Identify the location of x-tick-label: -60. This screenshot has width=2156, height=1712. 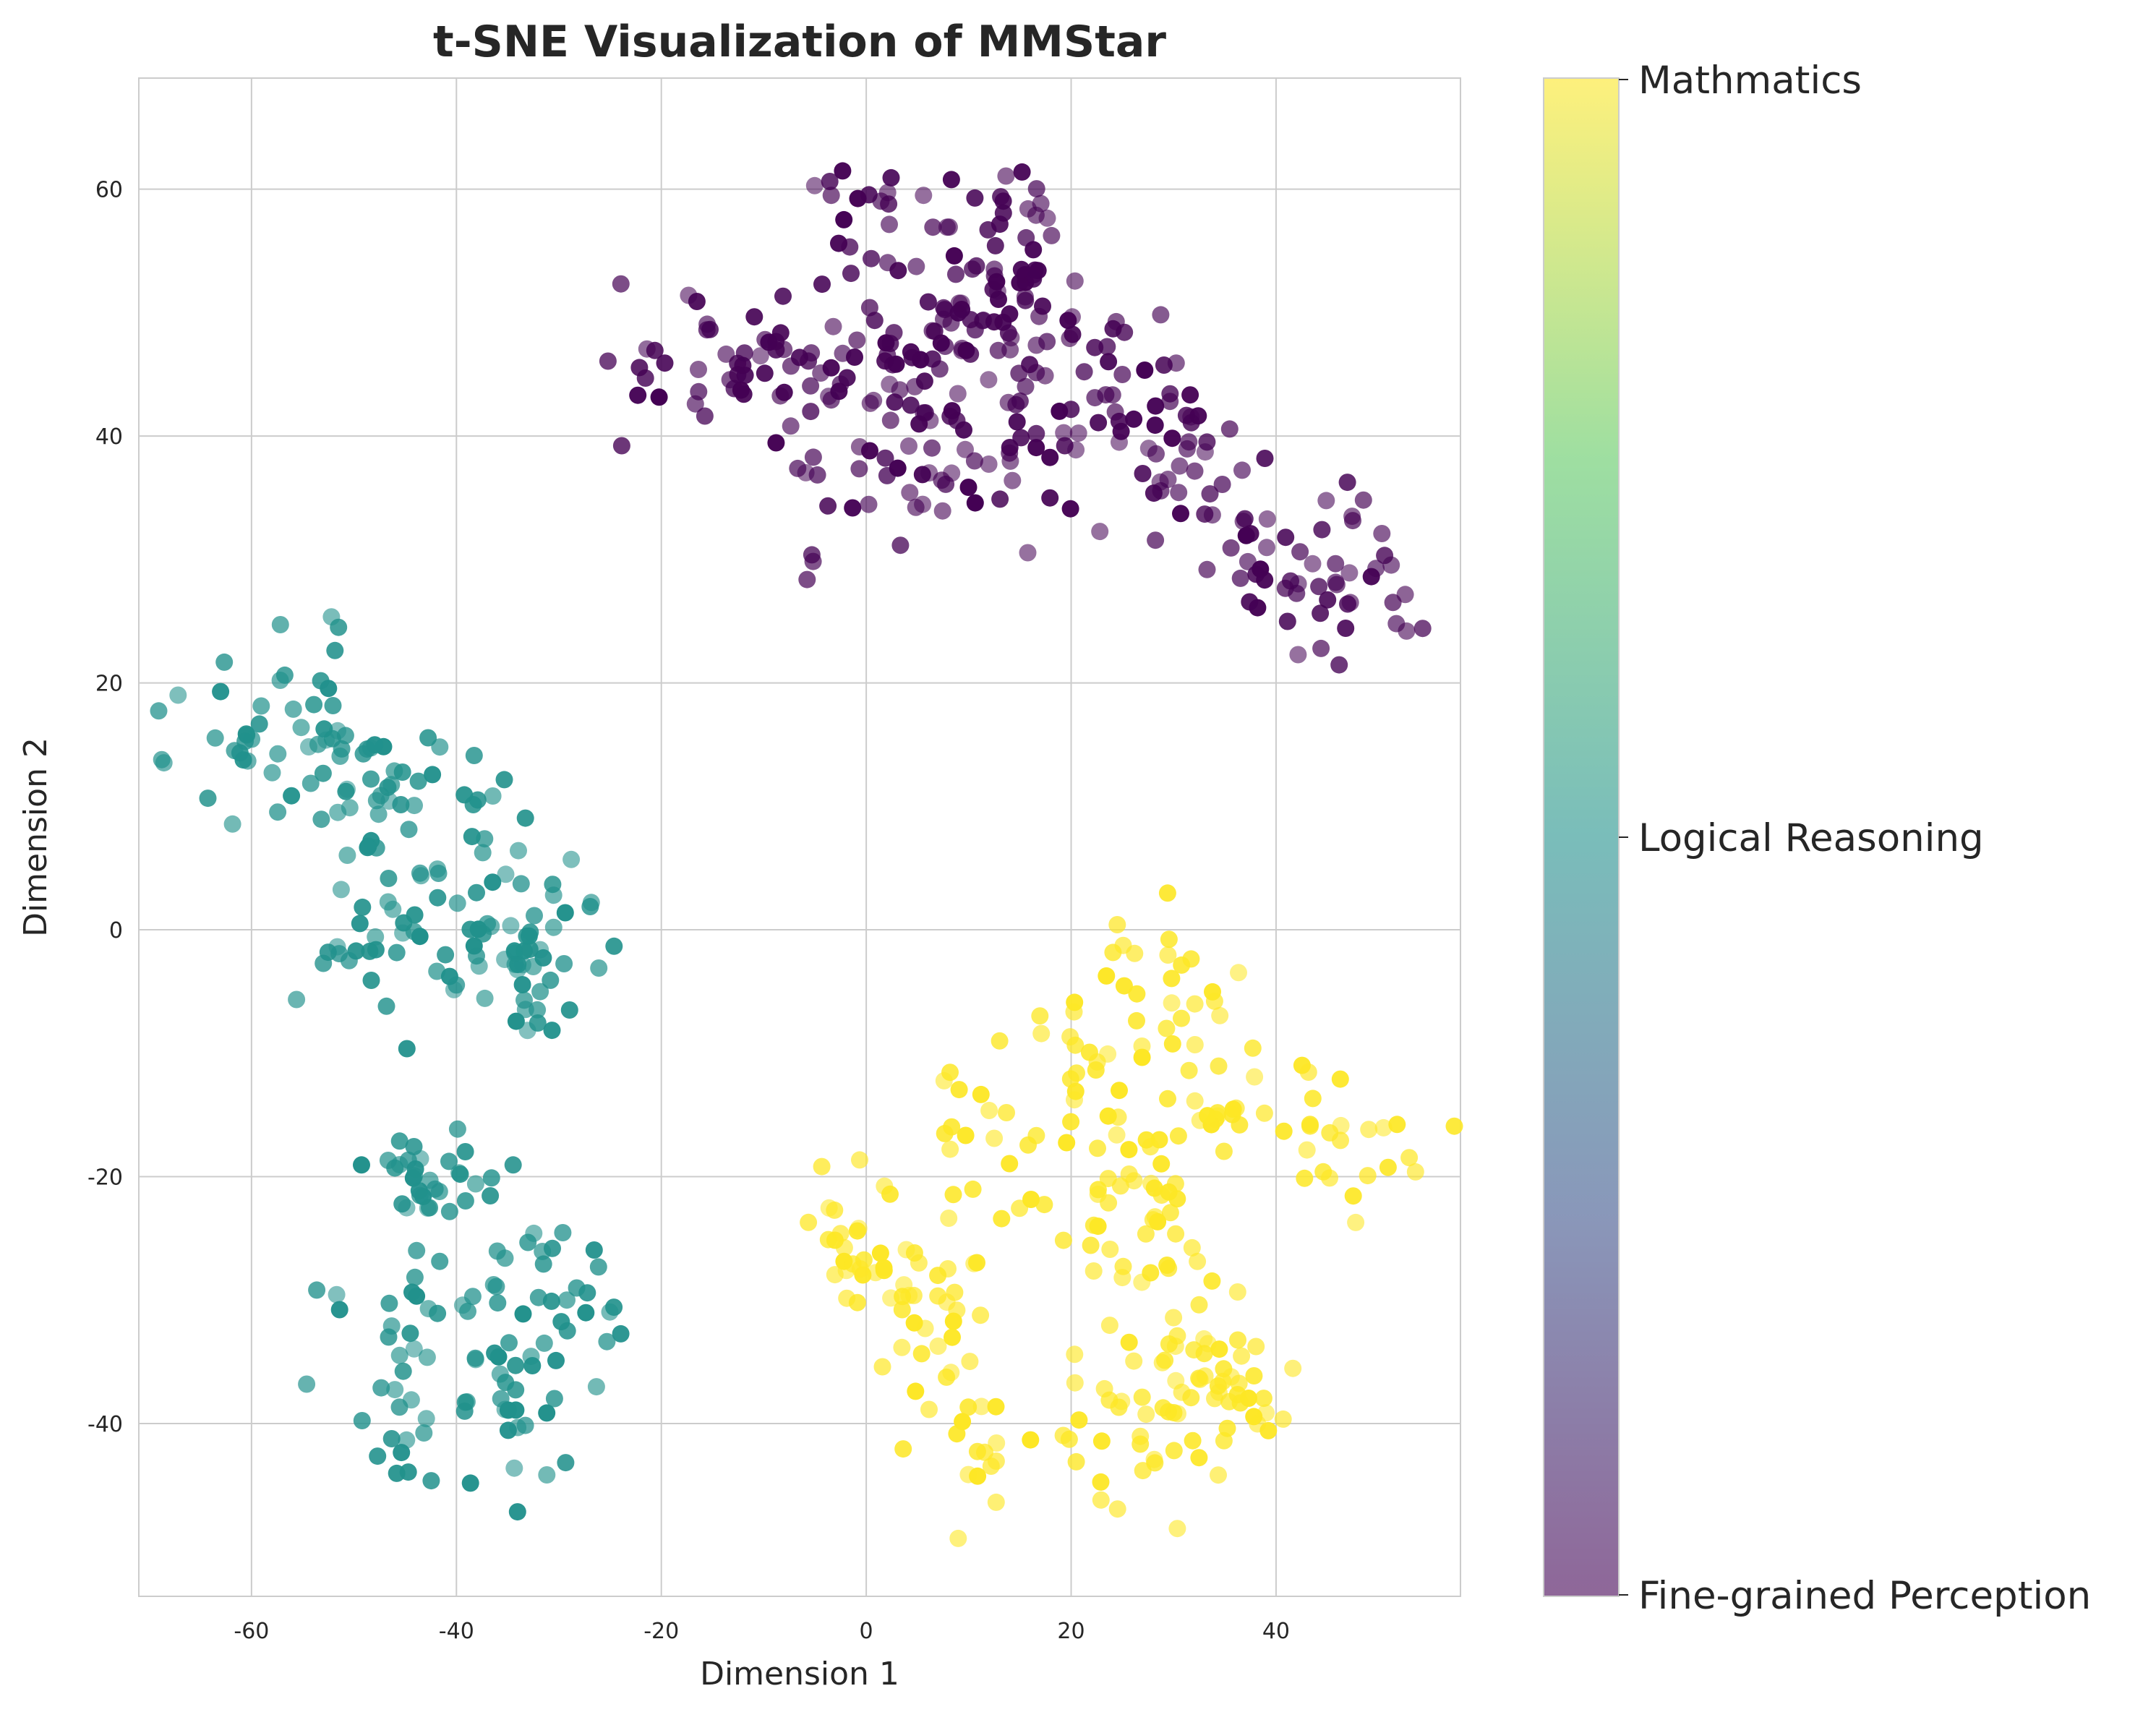
(252, 1631).